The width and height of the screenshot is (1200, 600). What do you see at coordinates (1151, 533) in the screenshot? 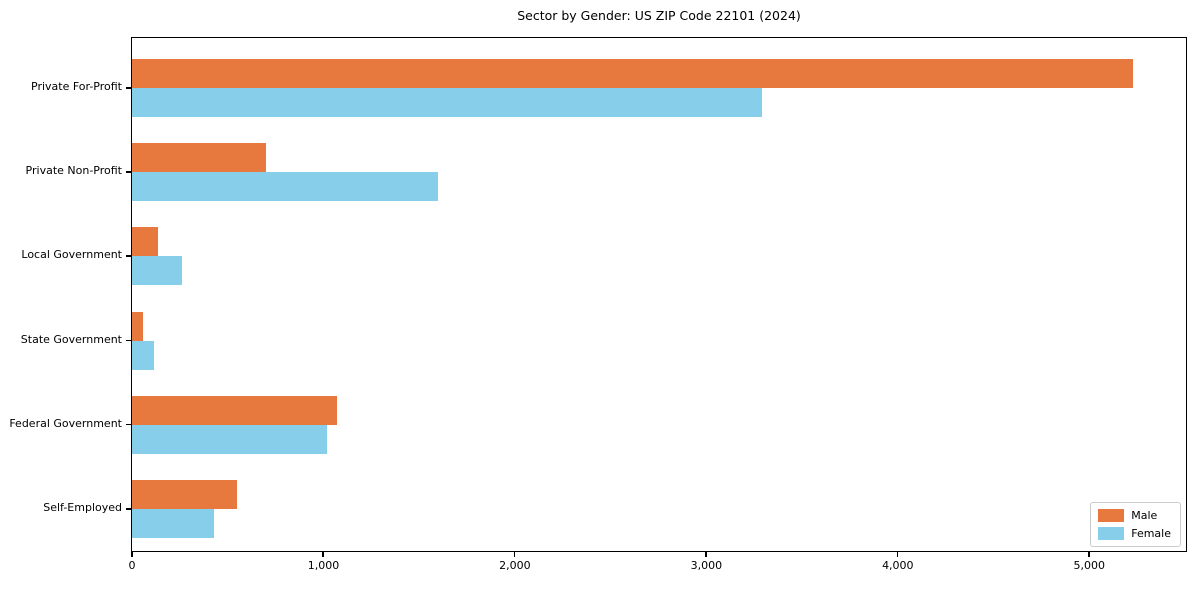
I see `legend-label-female: Female` at bounding box center [1151, 533].